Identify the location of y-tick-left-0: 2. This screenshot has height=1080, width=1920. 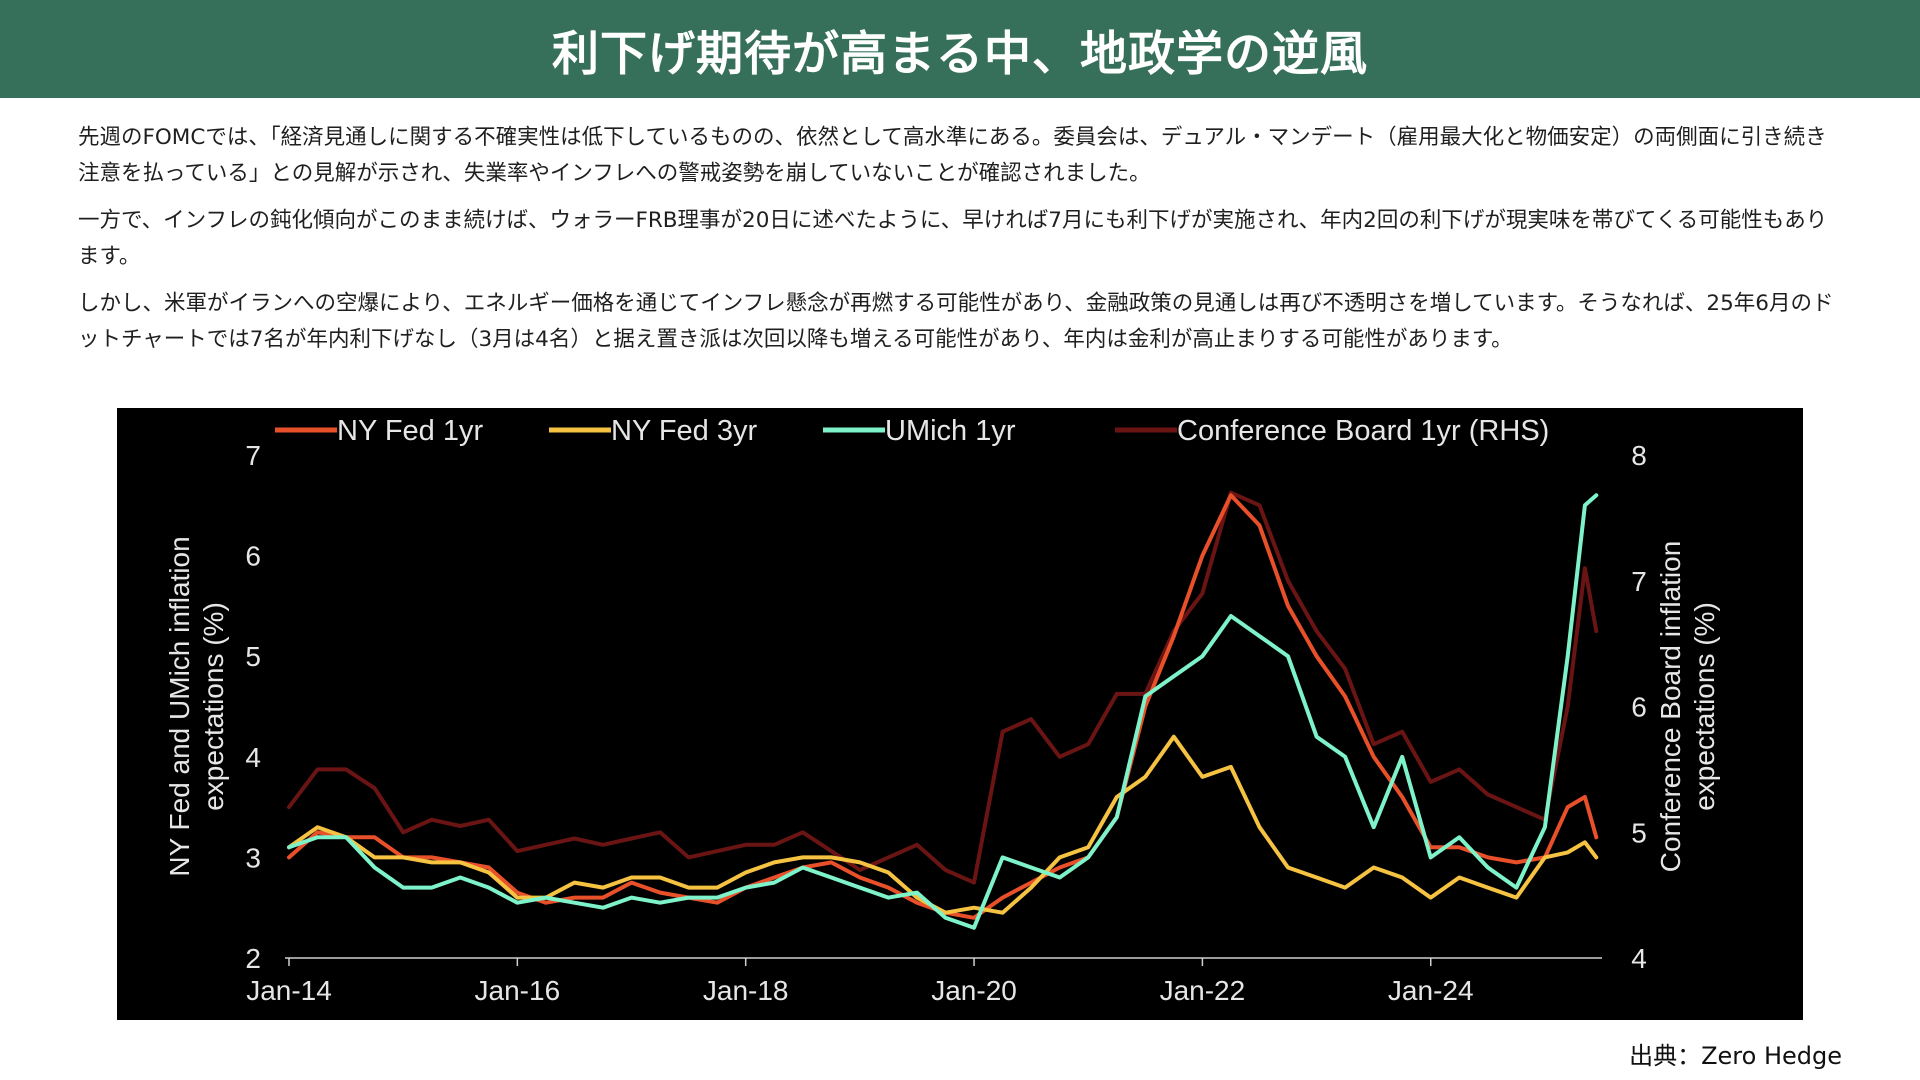
(253, 958).